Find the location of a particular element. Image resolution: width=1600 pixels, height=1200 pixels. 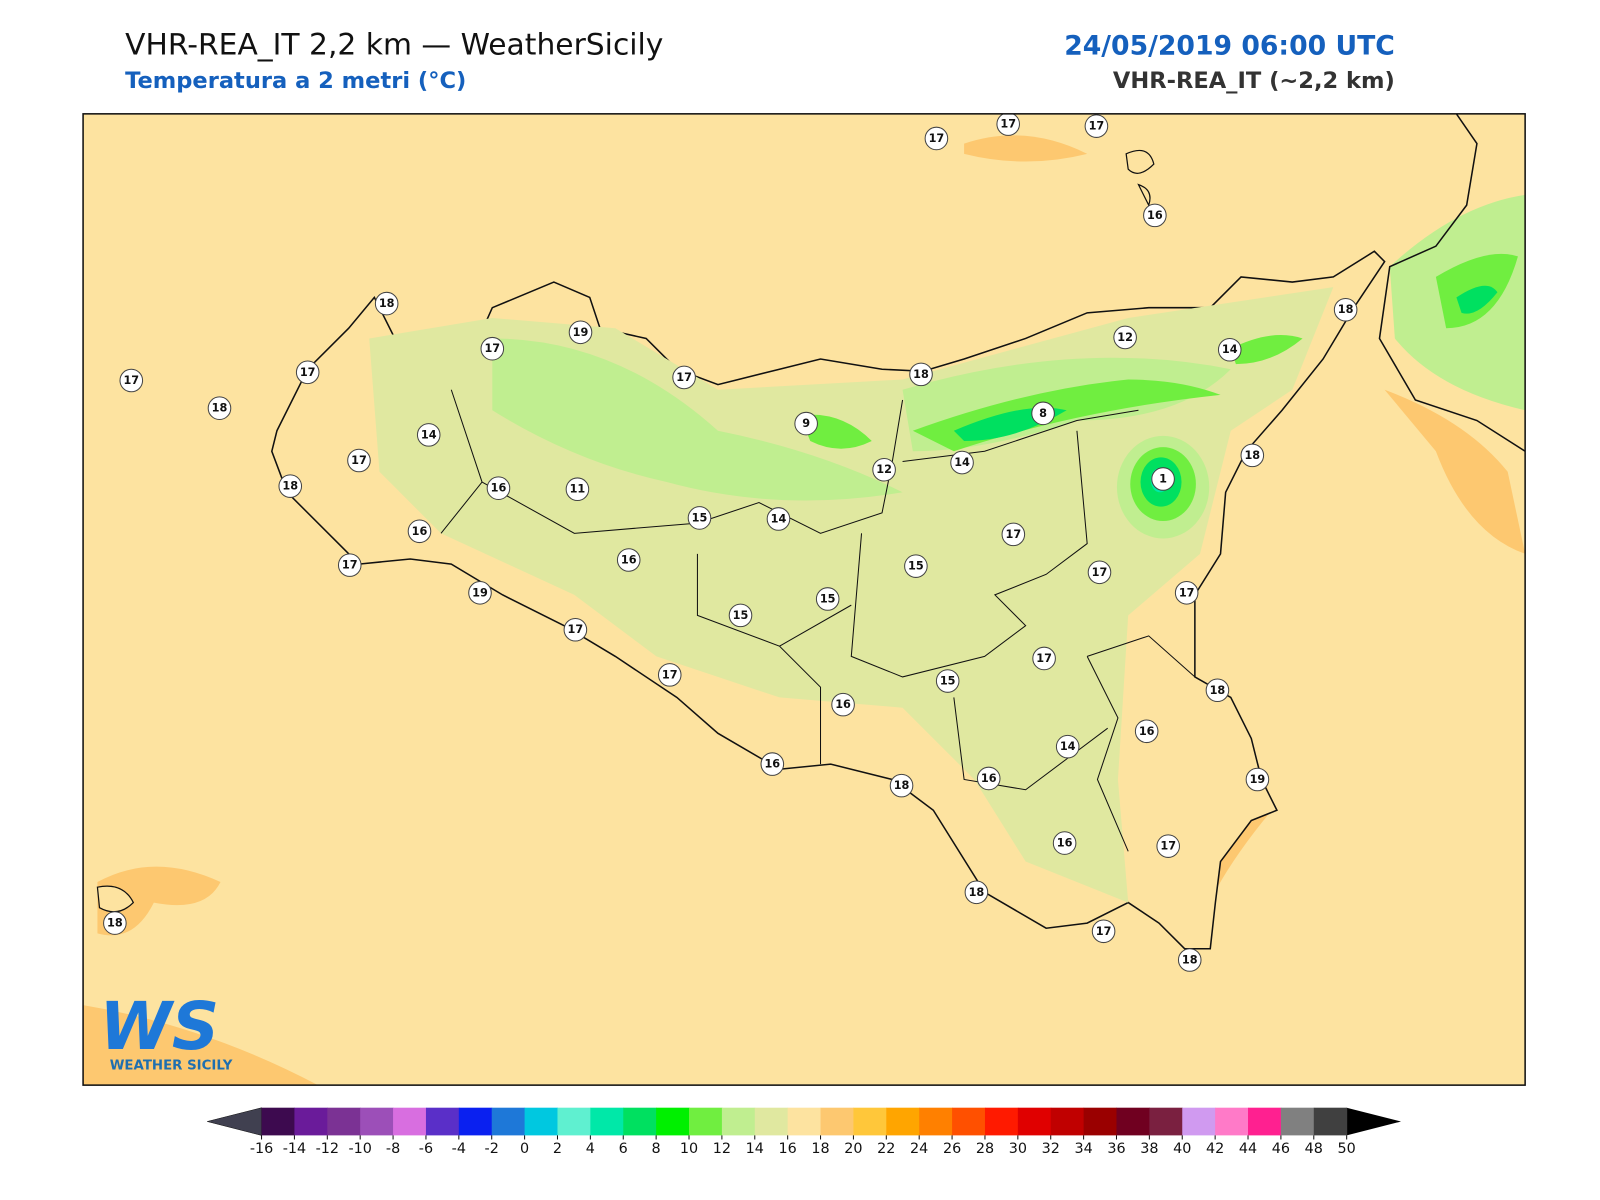

colorbar-tick-label: 0 is located at coordinates (524, 1149).